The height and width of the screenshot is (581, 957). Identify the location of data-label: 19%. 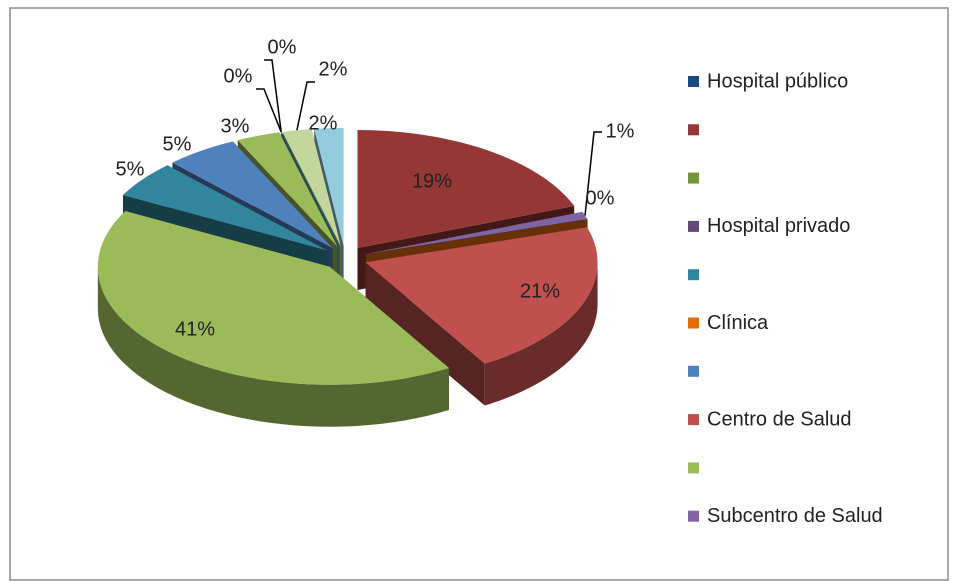
(432, 181).